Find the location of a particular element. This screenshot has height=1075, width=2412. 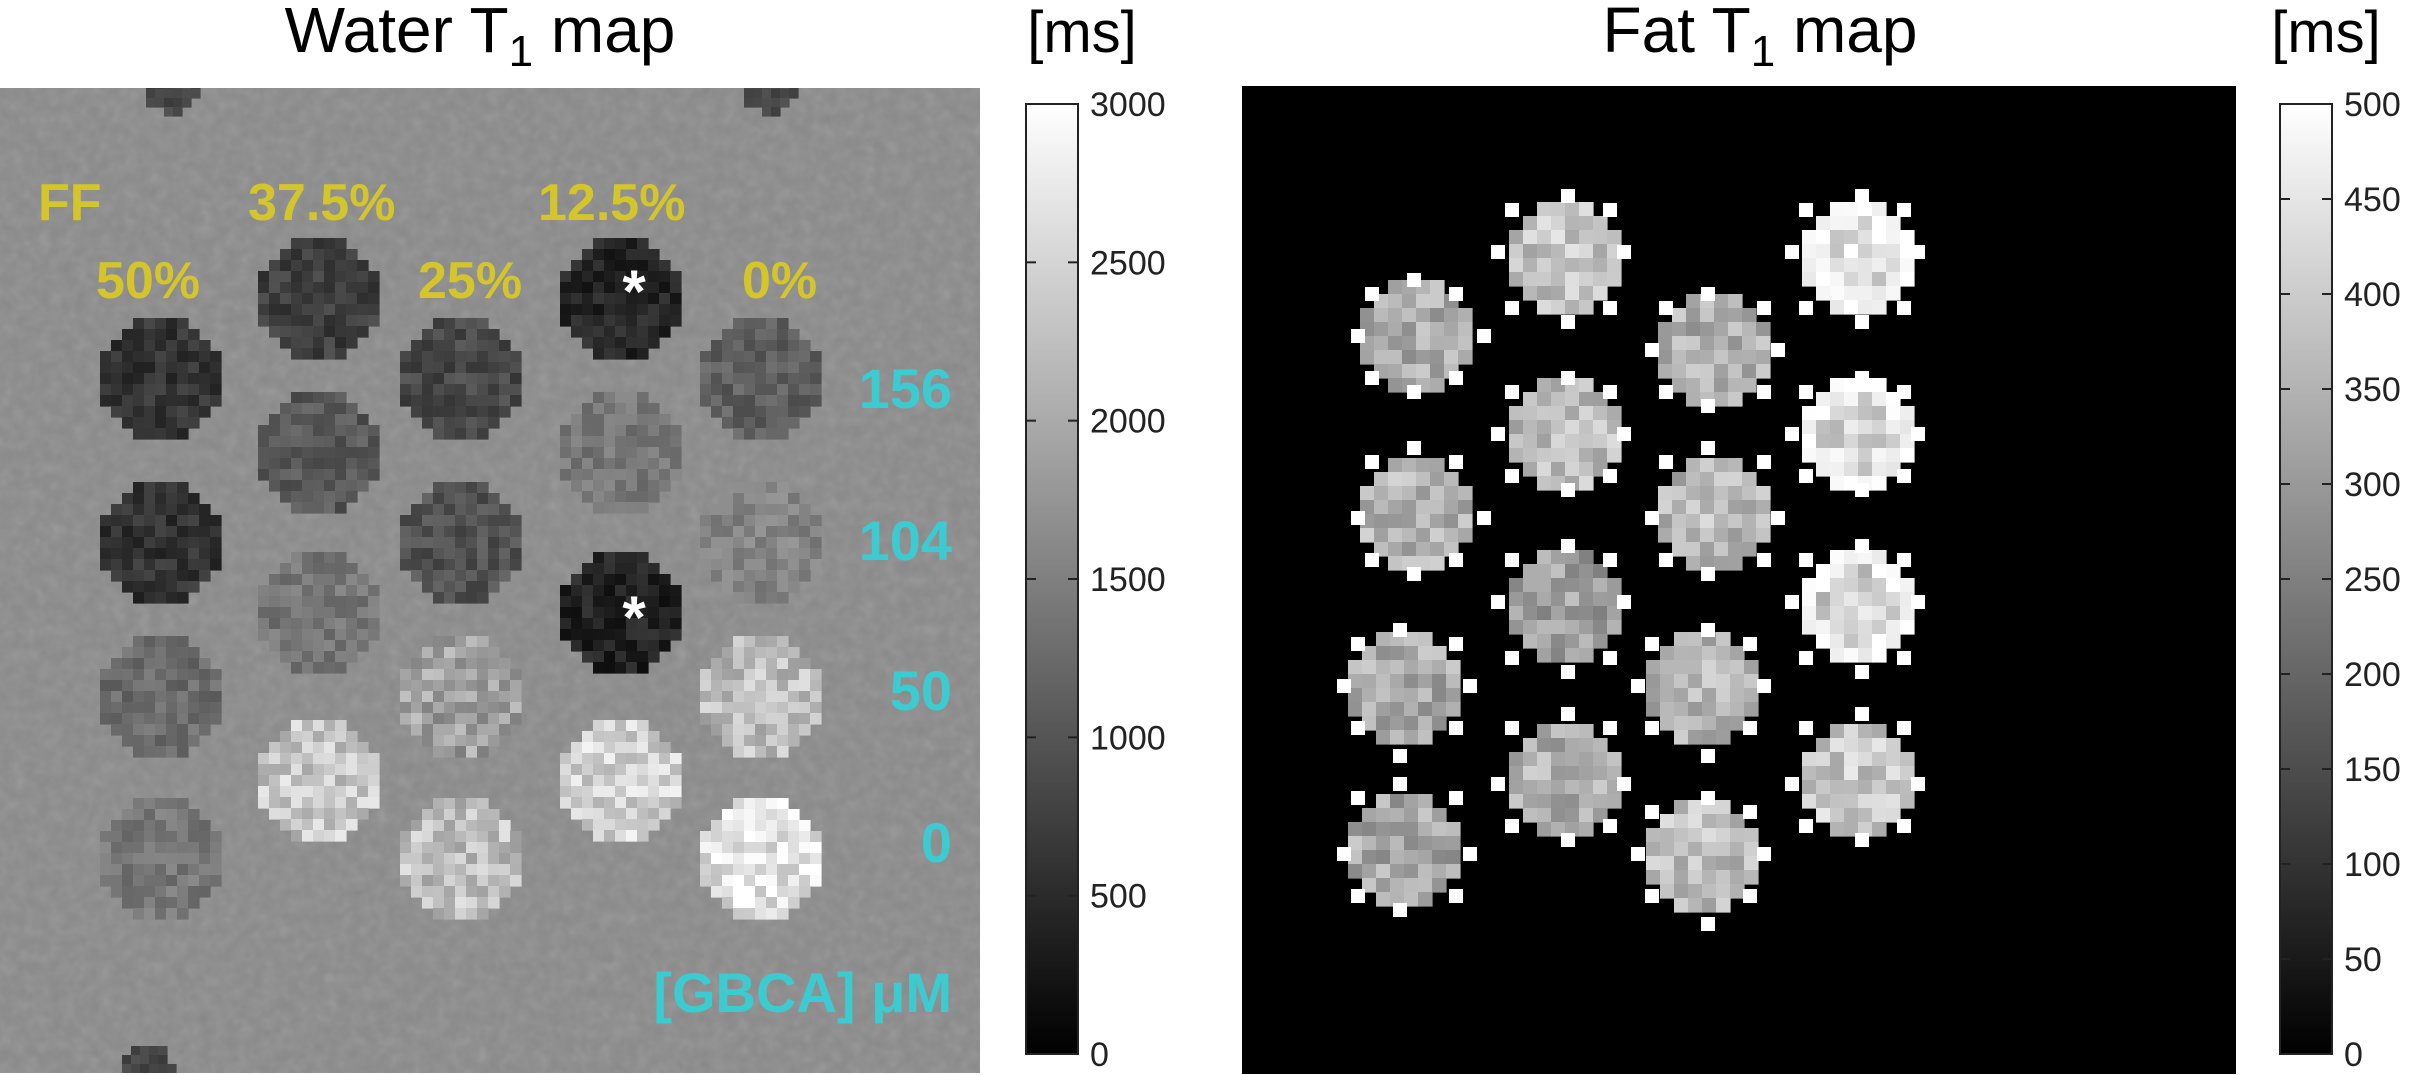

colorbar-tick-label: 1500 is located at coordinates (1128, 580).